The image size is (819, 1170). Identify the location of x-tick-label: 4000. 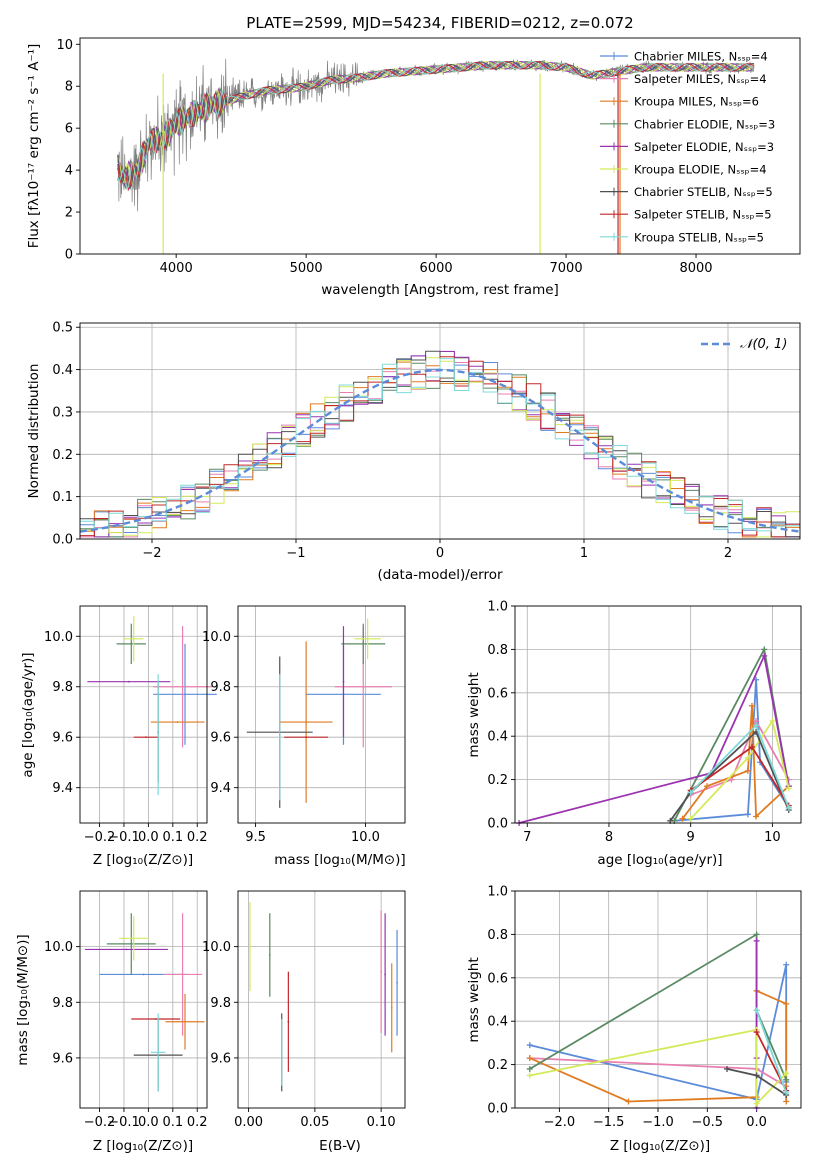
(176, 268).